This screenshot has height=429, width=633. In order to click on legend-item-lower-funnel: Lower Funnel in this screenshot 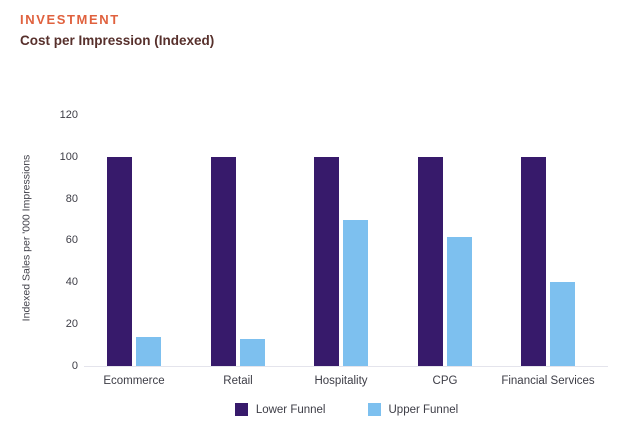, I will do `click(280, 409)`.